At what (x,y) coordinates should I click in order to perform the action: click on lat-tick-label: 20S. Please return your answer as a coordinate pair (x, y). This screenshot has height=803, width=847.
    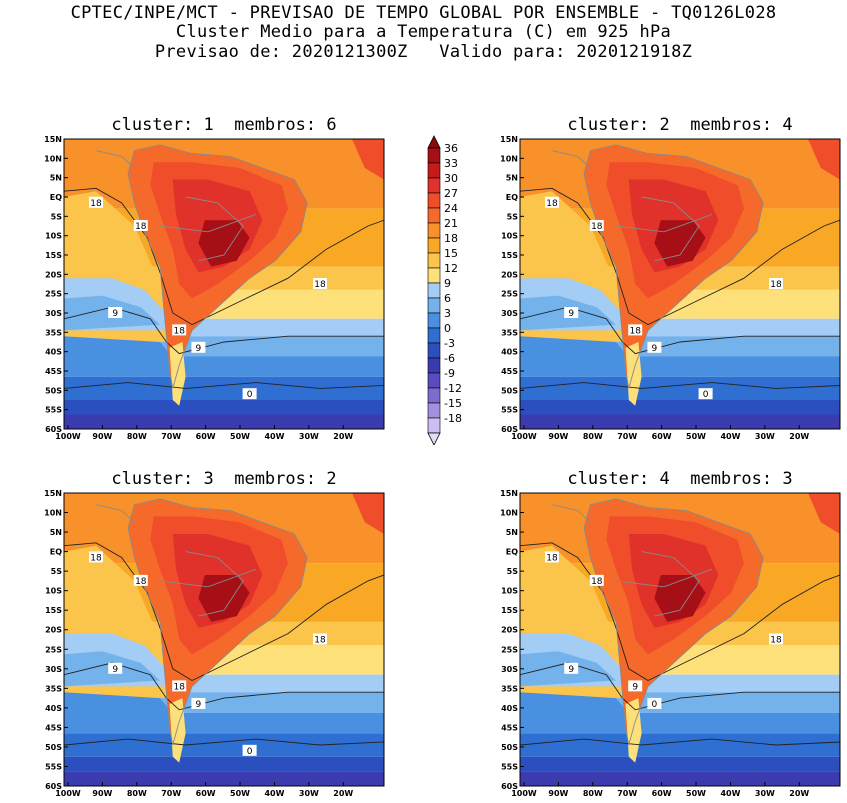
    Looking at the image, I should click on (53, 274).